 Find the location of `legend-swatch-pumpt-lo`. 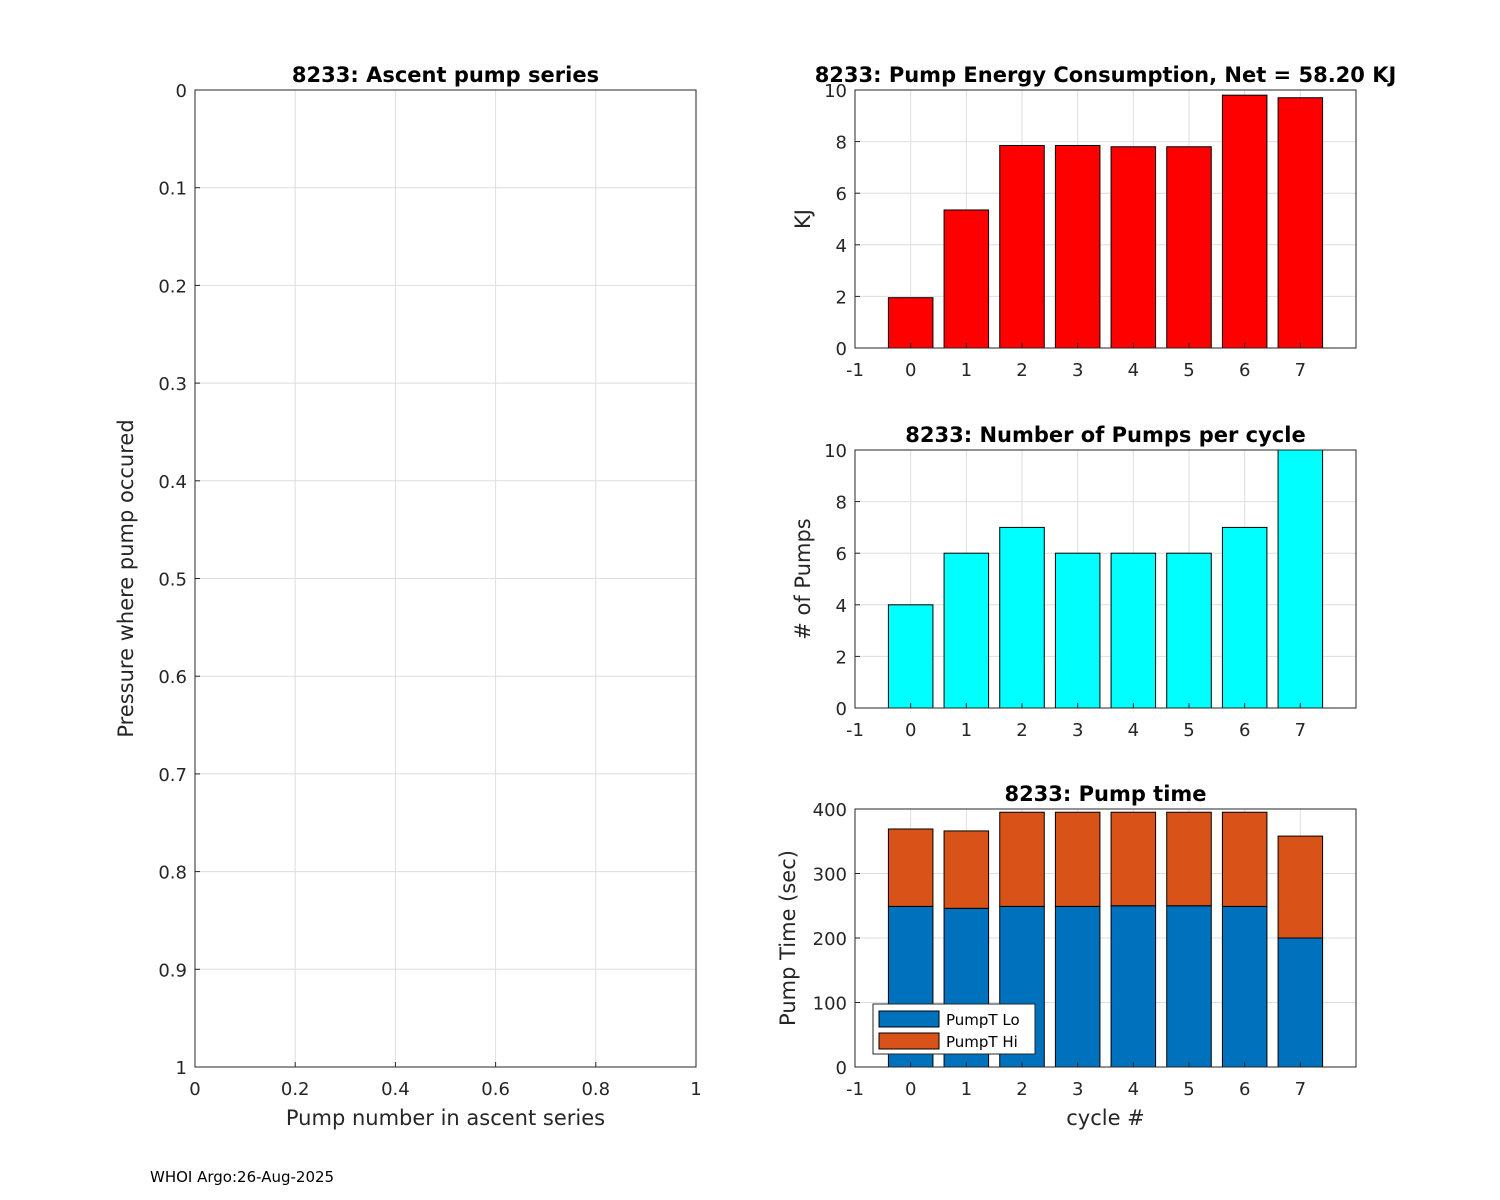

legend-swatch-pumpt-lo is located at coordinates (909, 1019).